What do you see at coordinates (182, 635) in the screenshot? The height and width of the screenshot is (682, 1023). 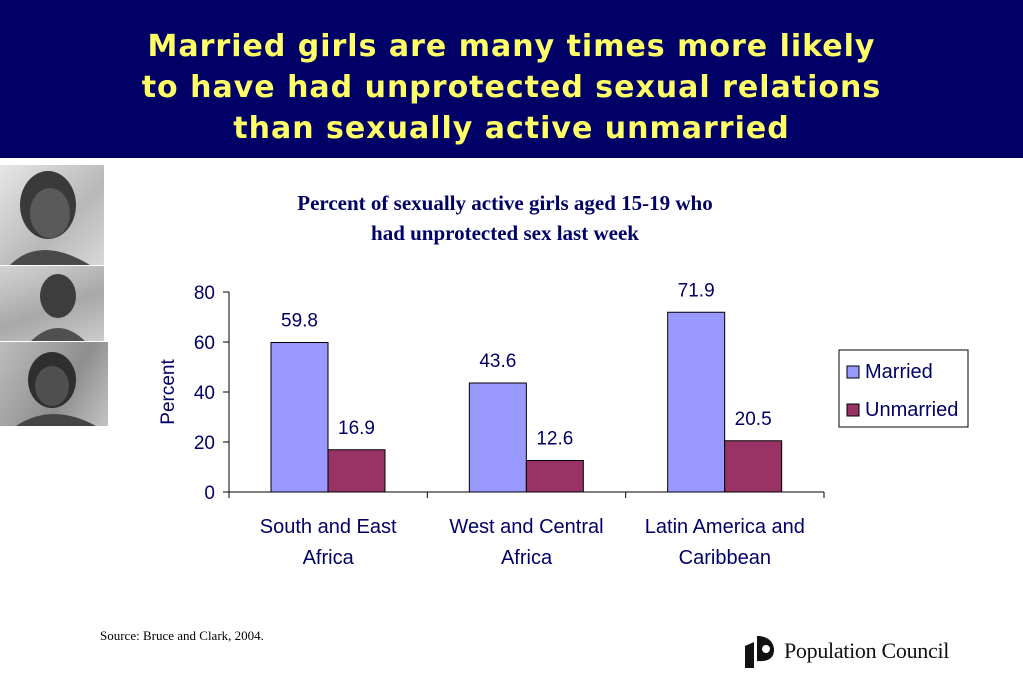 I see `source-note: Source: Bruce and Clark, 2004.` at bounding box center [182, 635].